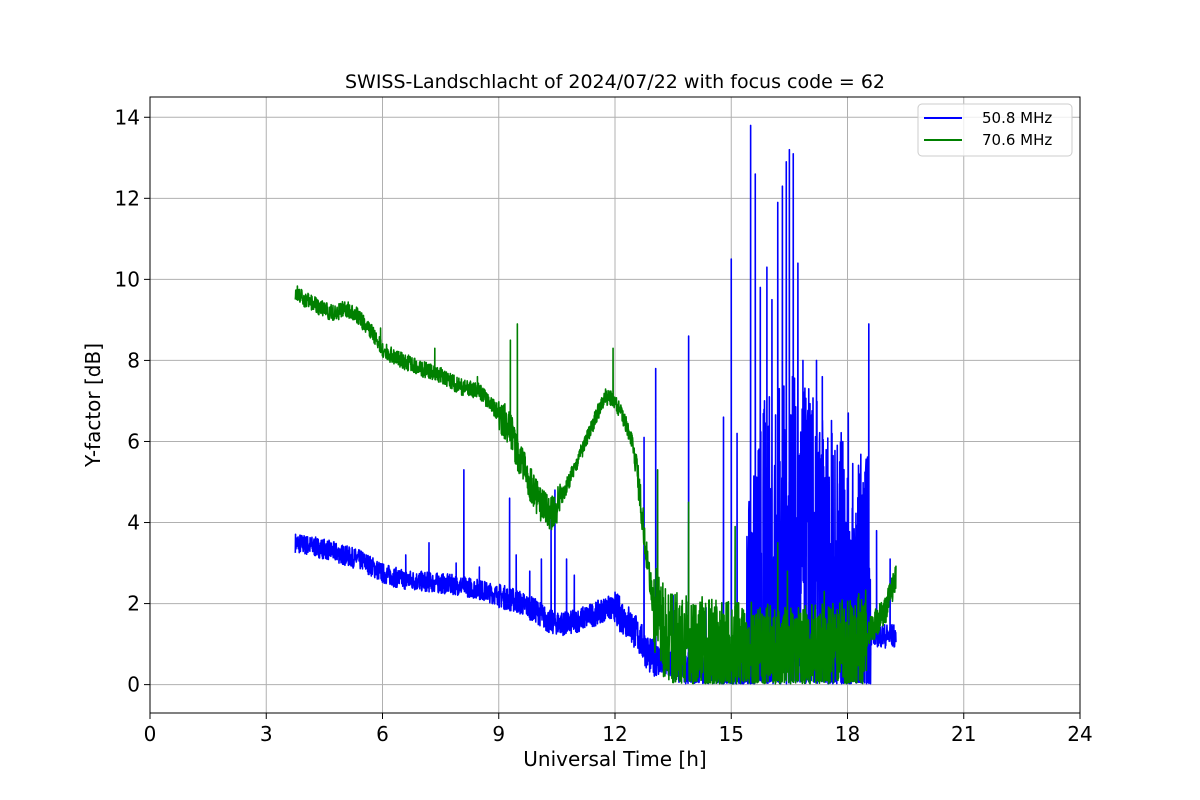 The height and width of the screenshot is (800, 1200). What do you see at coordinates (614, 734) in the screenshot?
I see `x-tick-label: 12` at bounding box center [614, 734].